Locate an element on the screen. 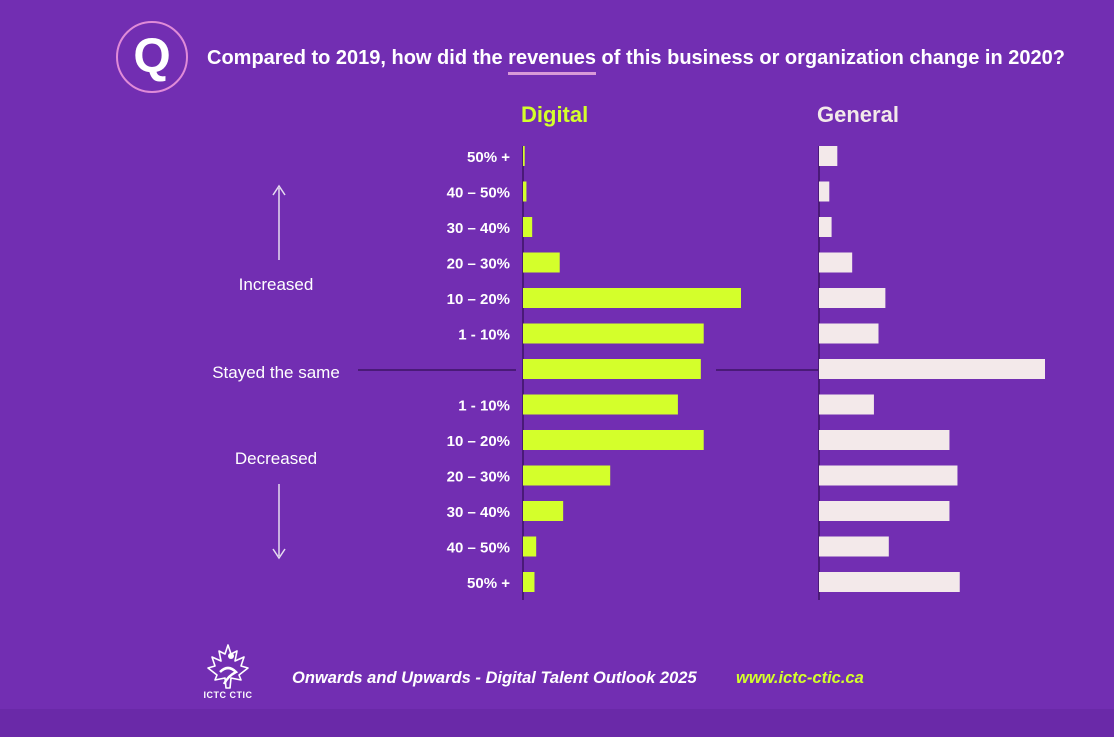 The image size is (1114, 737). digital-series-title: Digital is located at coordinates (554, 114).